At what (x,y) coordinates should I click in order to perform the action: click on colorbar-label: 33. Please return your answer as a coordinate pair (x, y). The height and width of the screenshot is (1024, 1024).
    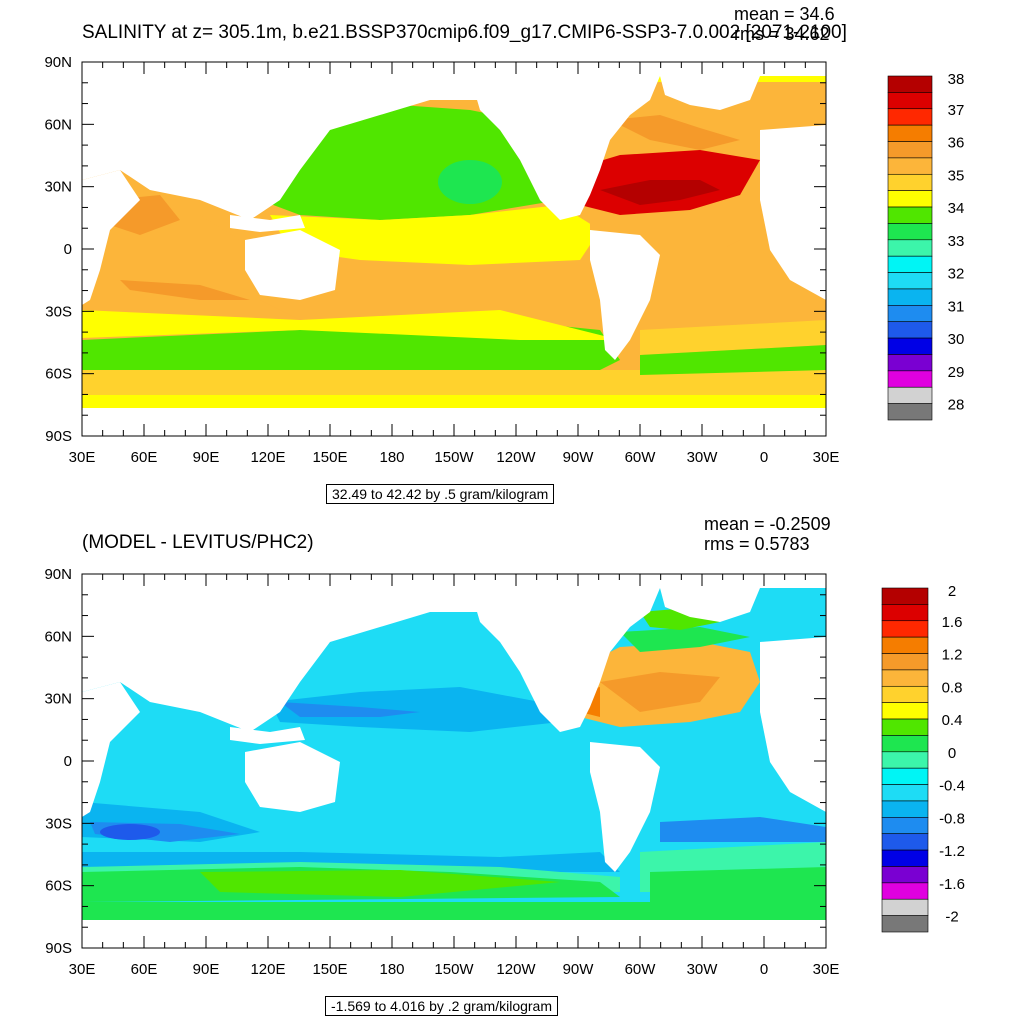
    Looking at the image, I should click on (956, 241).